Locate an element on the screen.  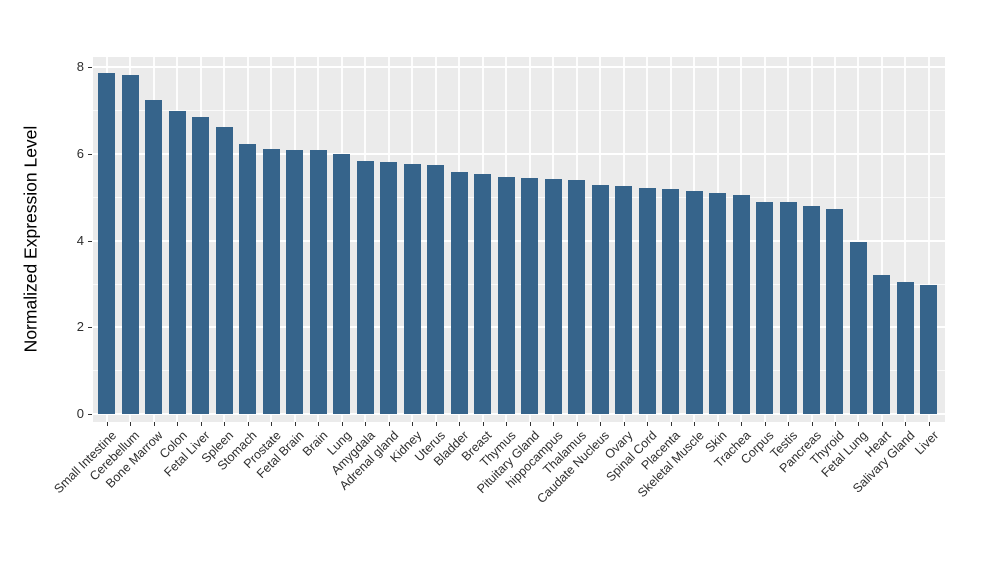
bar-fetal-liver is located at coordinates (201, 265).